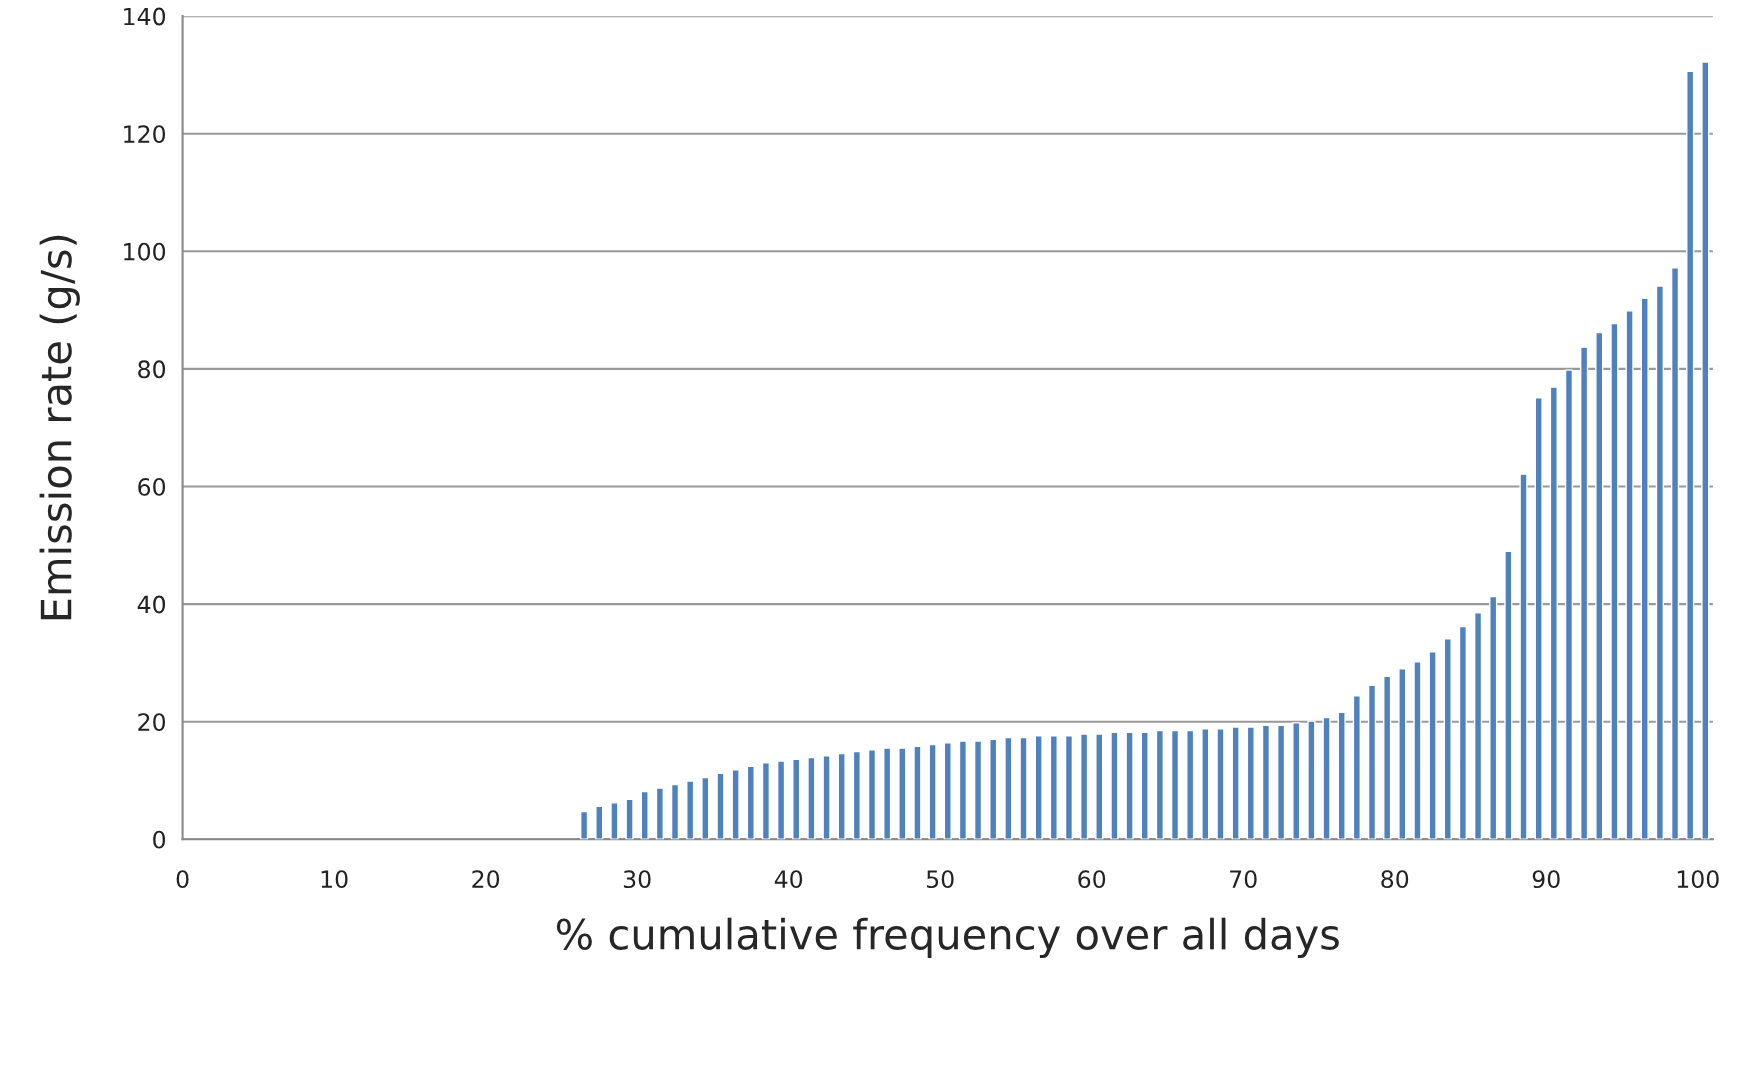  Describe the element at coordinates (1546, 879) in the screenshot. I see `x-tick-label: 90` at that location.